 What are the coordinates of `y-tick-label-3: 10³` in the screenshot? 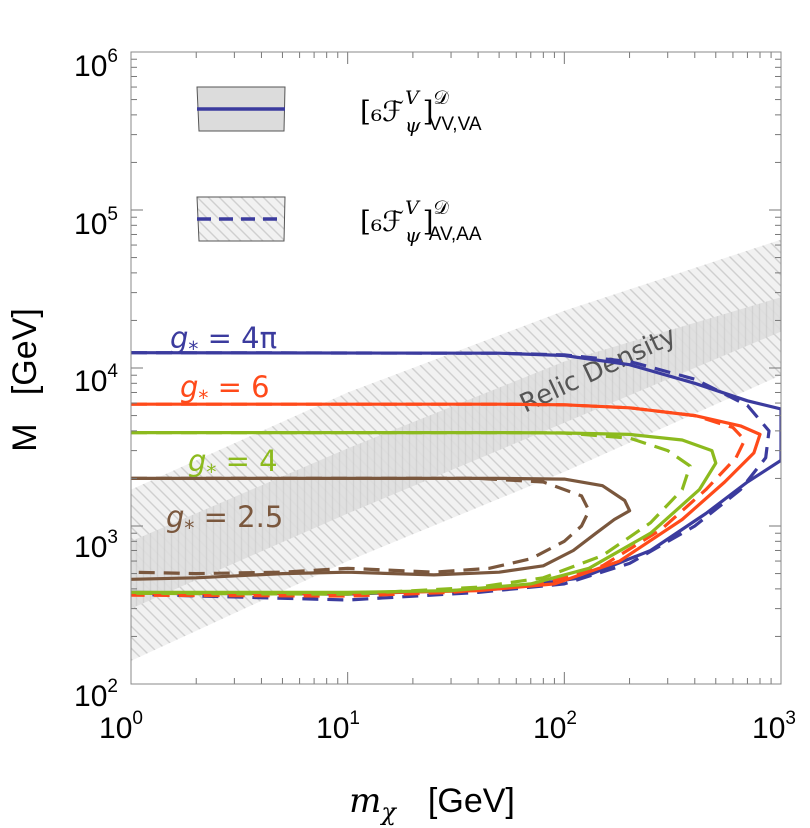 It's located at (96, 545).